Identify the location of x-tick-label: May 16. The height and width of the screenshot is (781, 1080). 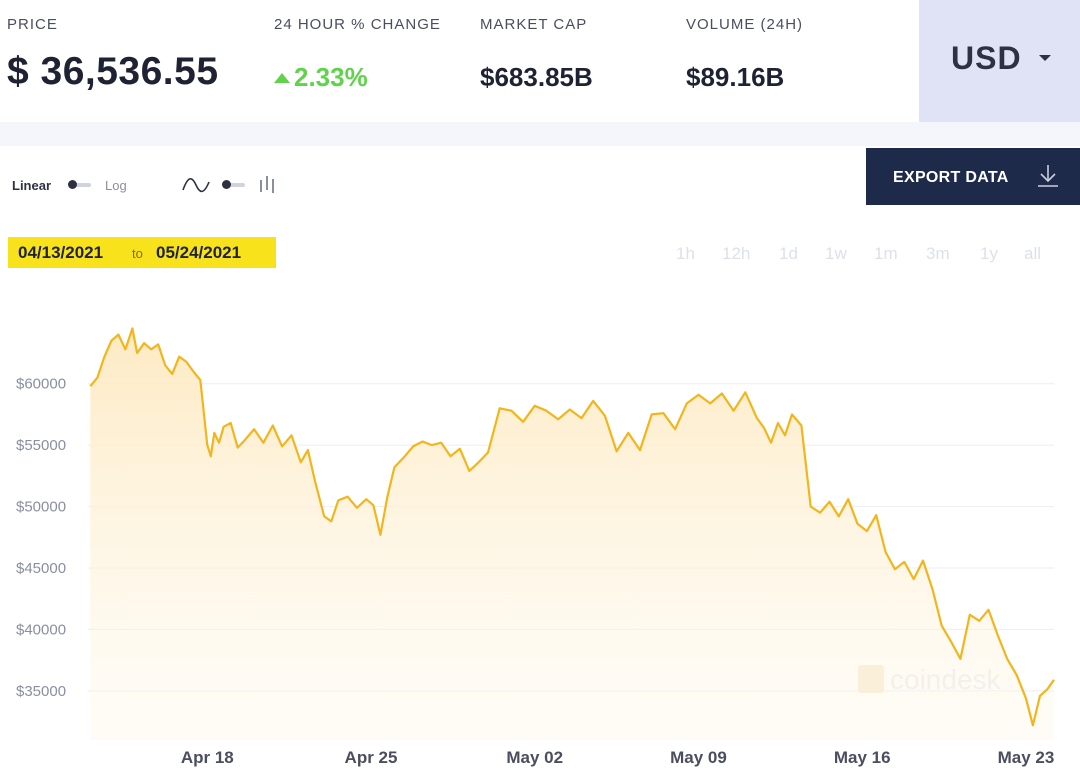
(862, 757).